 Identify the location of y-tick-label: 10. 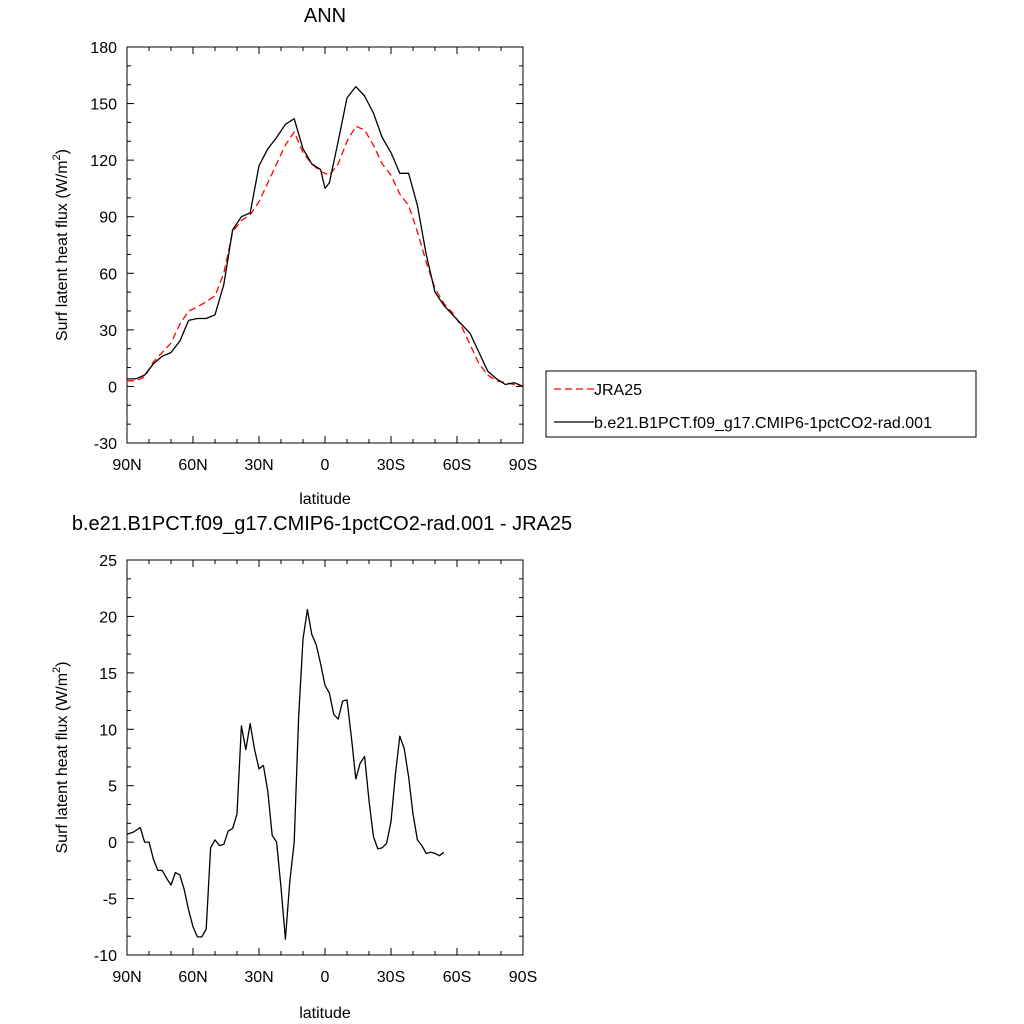
(108, 730).